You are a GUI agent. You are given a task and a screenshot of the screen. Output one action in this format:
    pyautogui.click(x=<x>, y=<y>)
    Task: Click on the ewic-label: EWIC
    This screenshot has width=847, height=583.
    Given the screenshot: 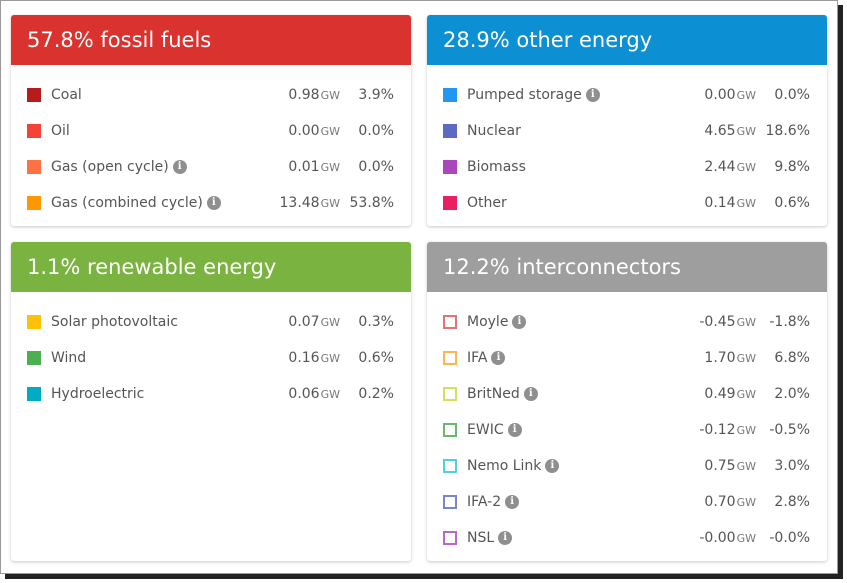 What is the action you would take?
    pyautogui.click(x=485, y=430)
    